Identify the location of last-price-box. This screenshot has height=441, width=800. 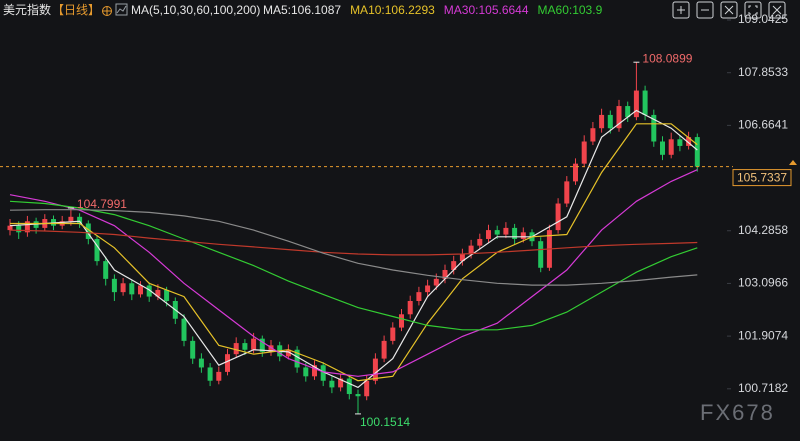
(762, 178).